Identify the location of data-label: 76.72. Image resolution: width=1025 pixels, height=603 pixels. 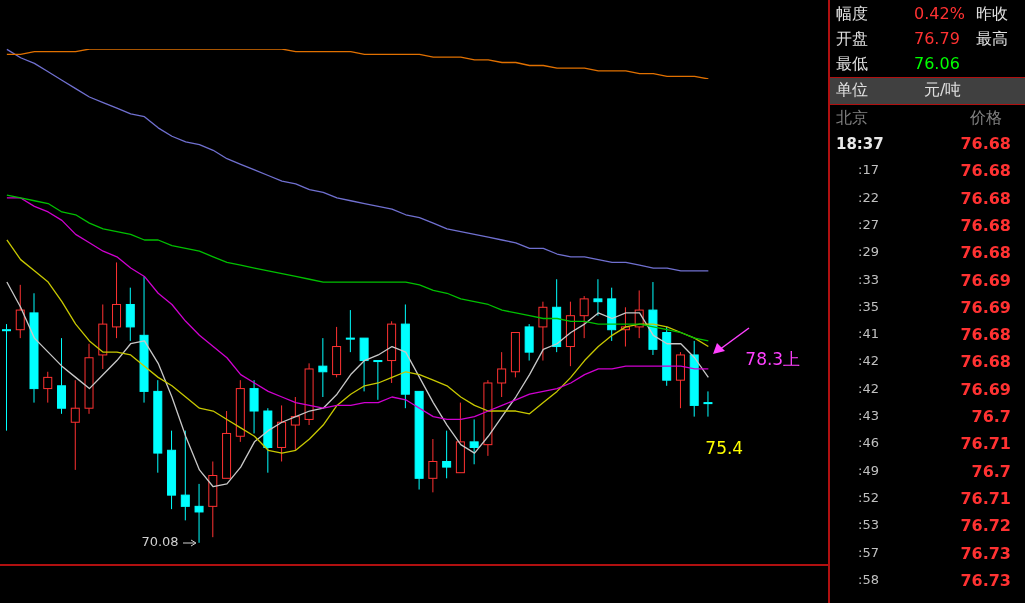
(985, 526).